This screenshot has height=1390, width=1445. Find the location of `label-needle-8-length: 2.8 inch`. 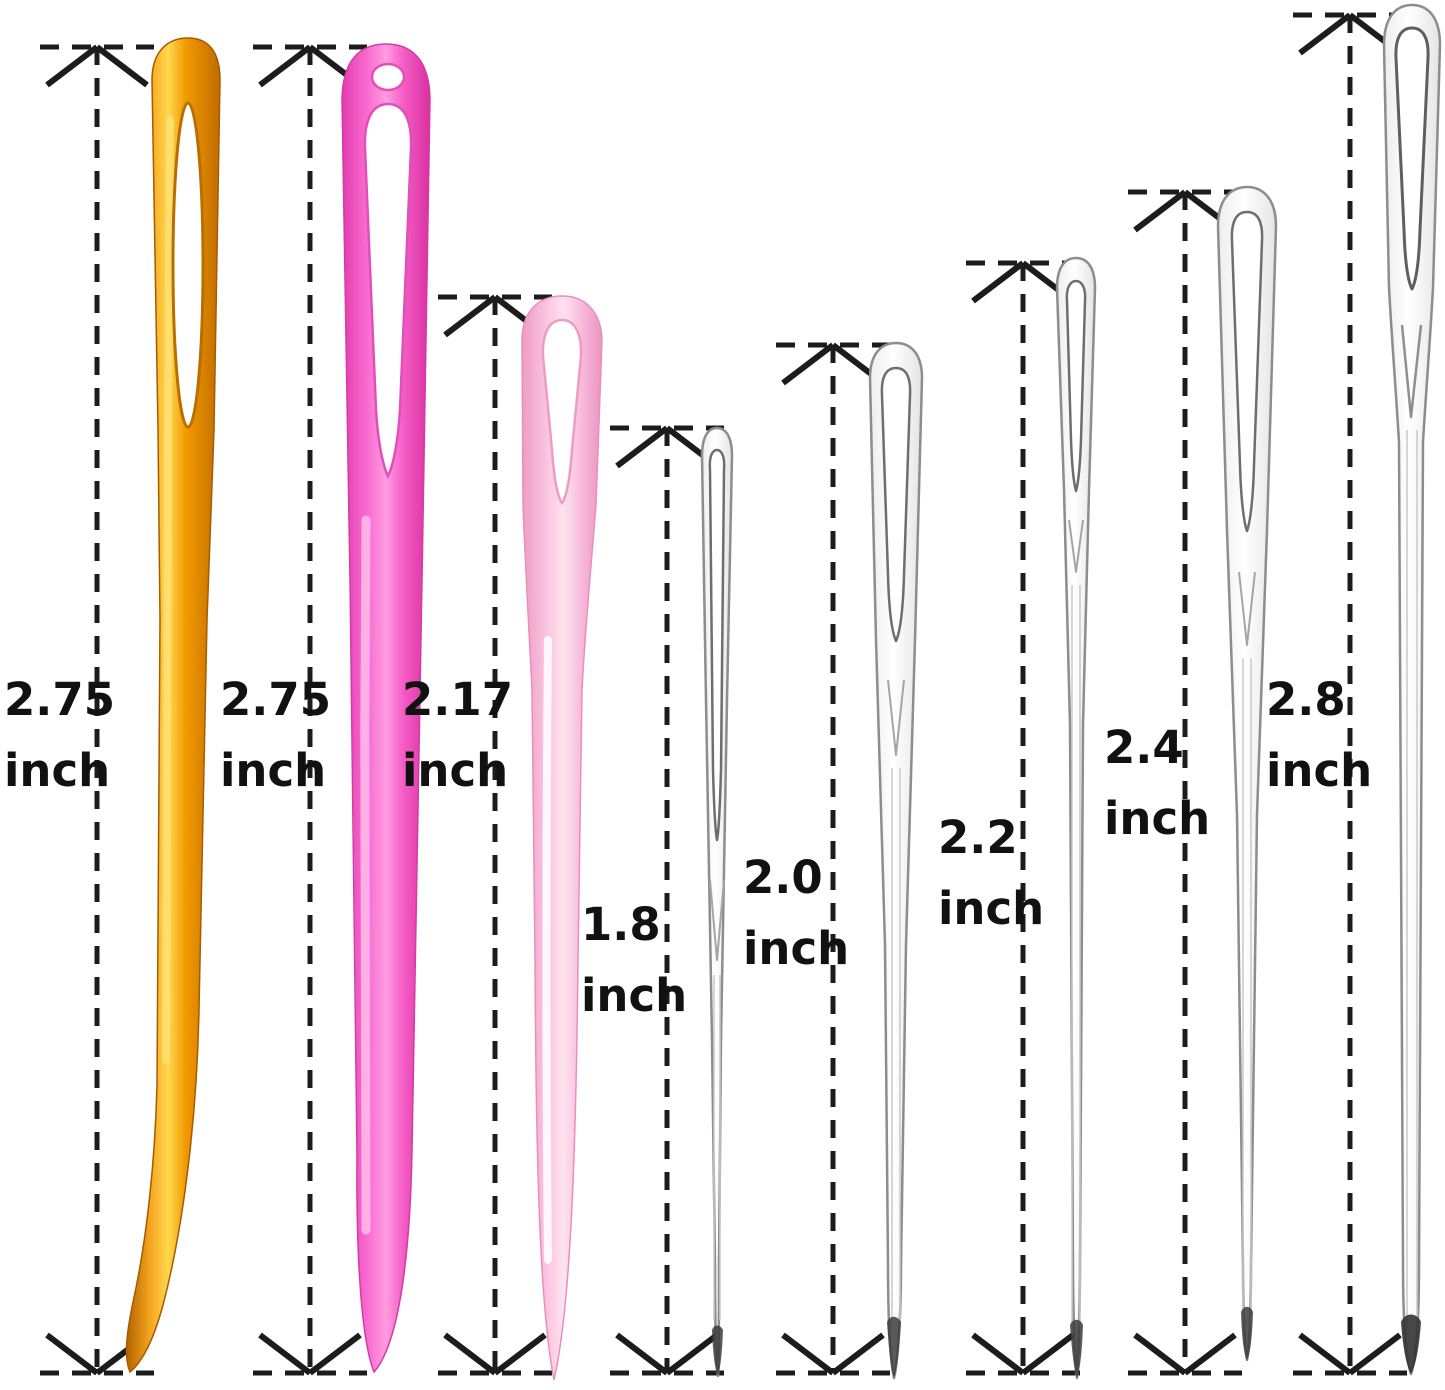

label-needle-8-length: 2.8 inch is located at coordinates (1319, 735).